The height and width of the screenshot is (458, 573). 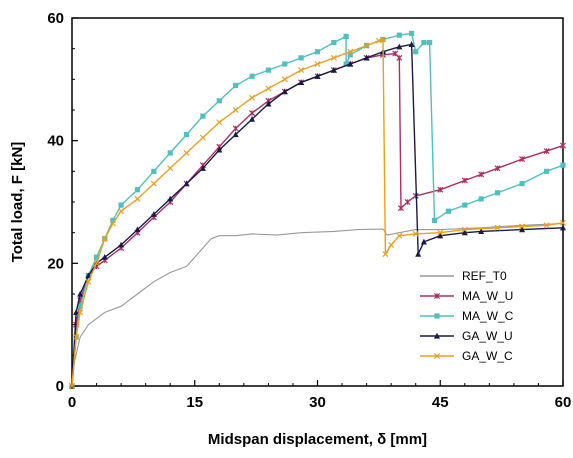 I want to click on legend: REF_T0 MA_W_U MA_W_C GA_W_U GA_W_C, so click(x=467, y=316).